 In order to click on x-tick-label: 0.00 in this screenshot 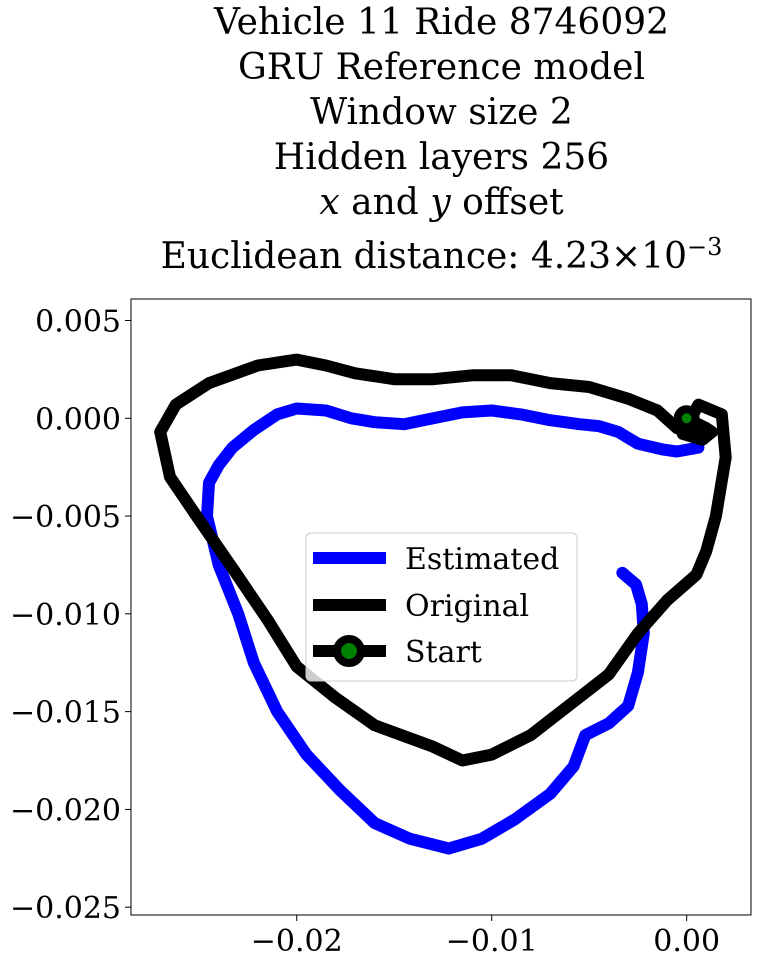, I will do `click(686, 941)`.